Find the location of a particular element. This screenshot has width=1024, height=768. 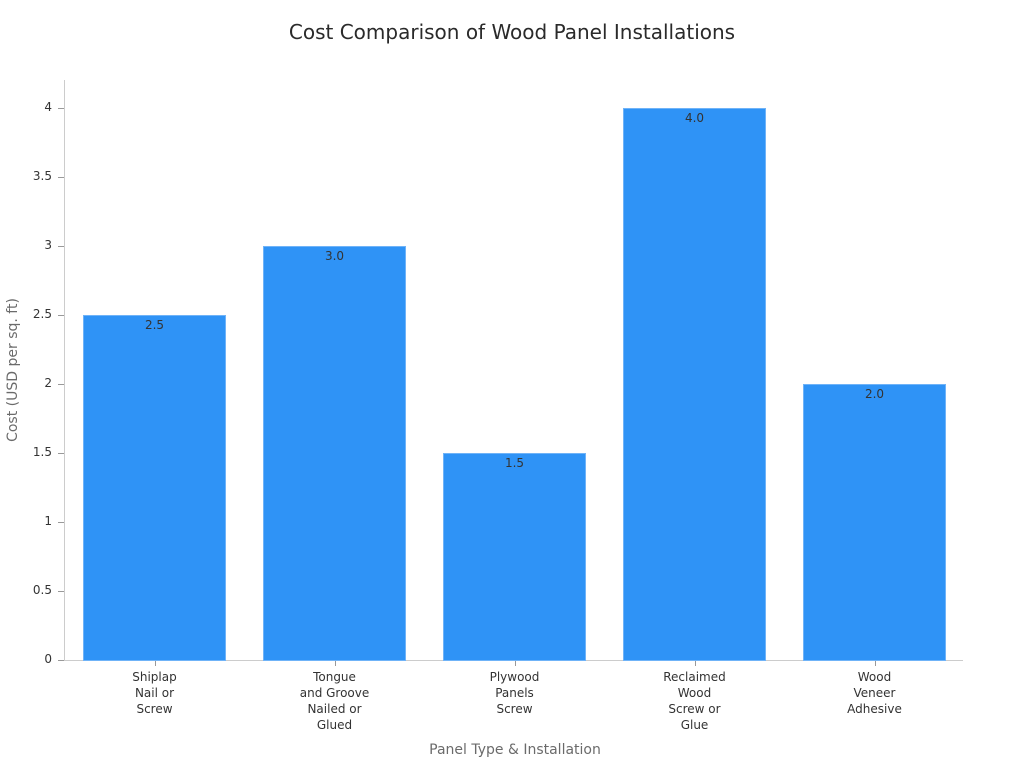

x-tick-label: Shiplap Nail or Screw is located at coordinates (154, 693).